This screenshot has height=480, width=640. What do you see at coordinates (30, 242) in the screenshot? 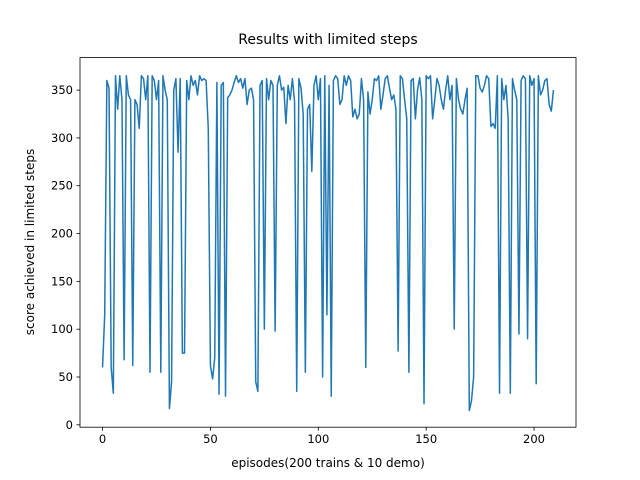
I see `y-axis-label: score achieved in limited steps` at bounding box center [30, 242].